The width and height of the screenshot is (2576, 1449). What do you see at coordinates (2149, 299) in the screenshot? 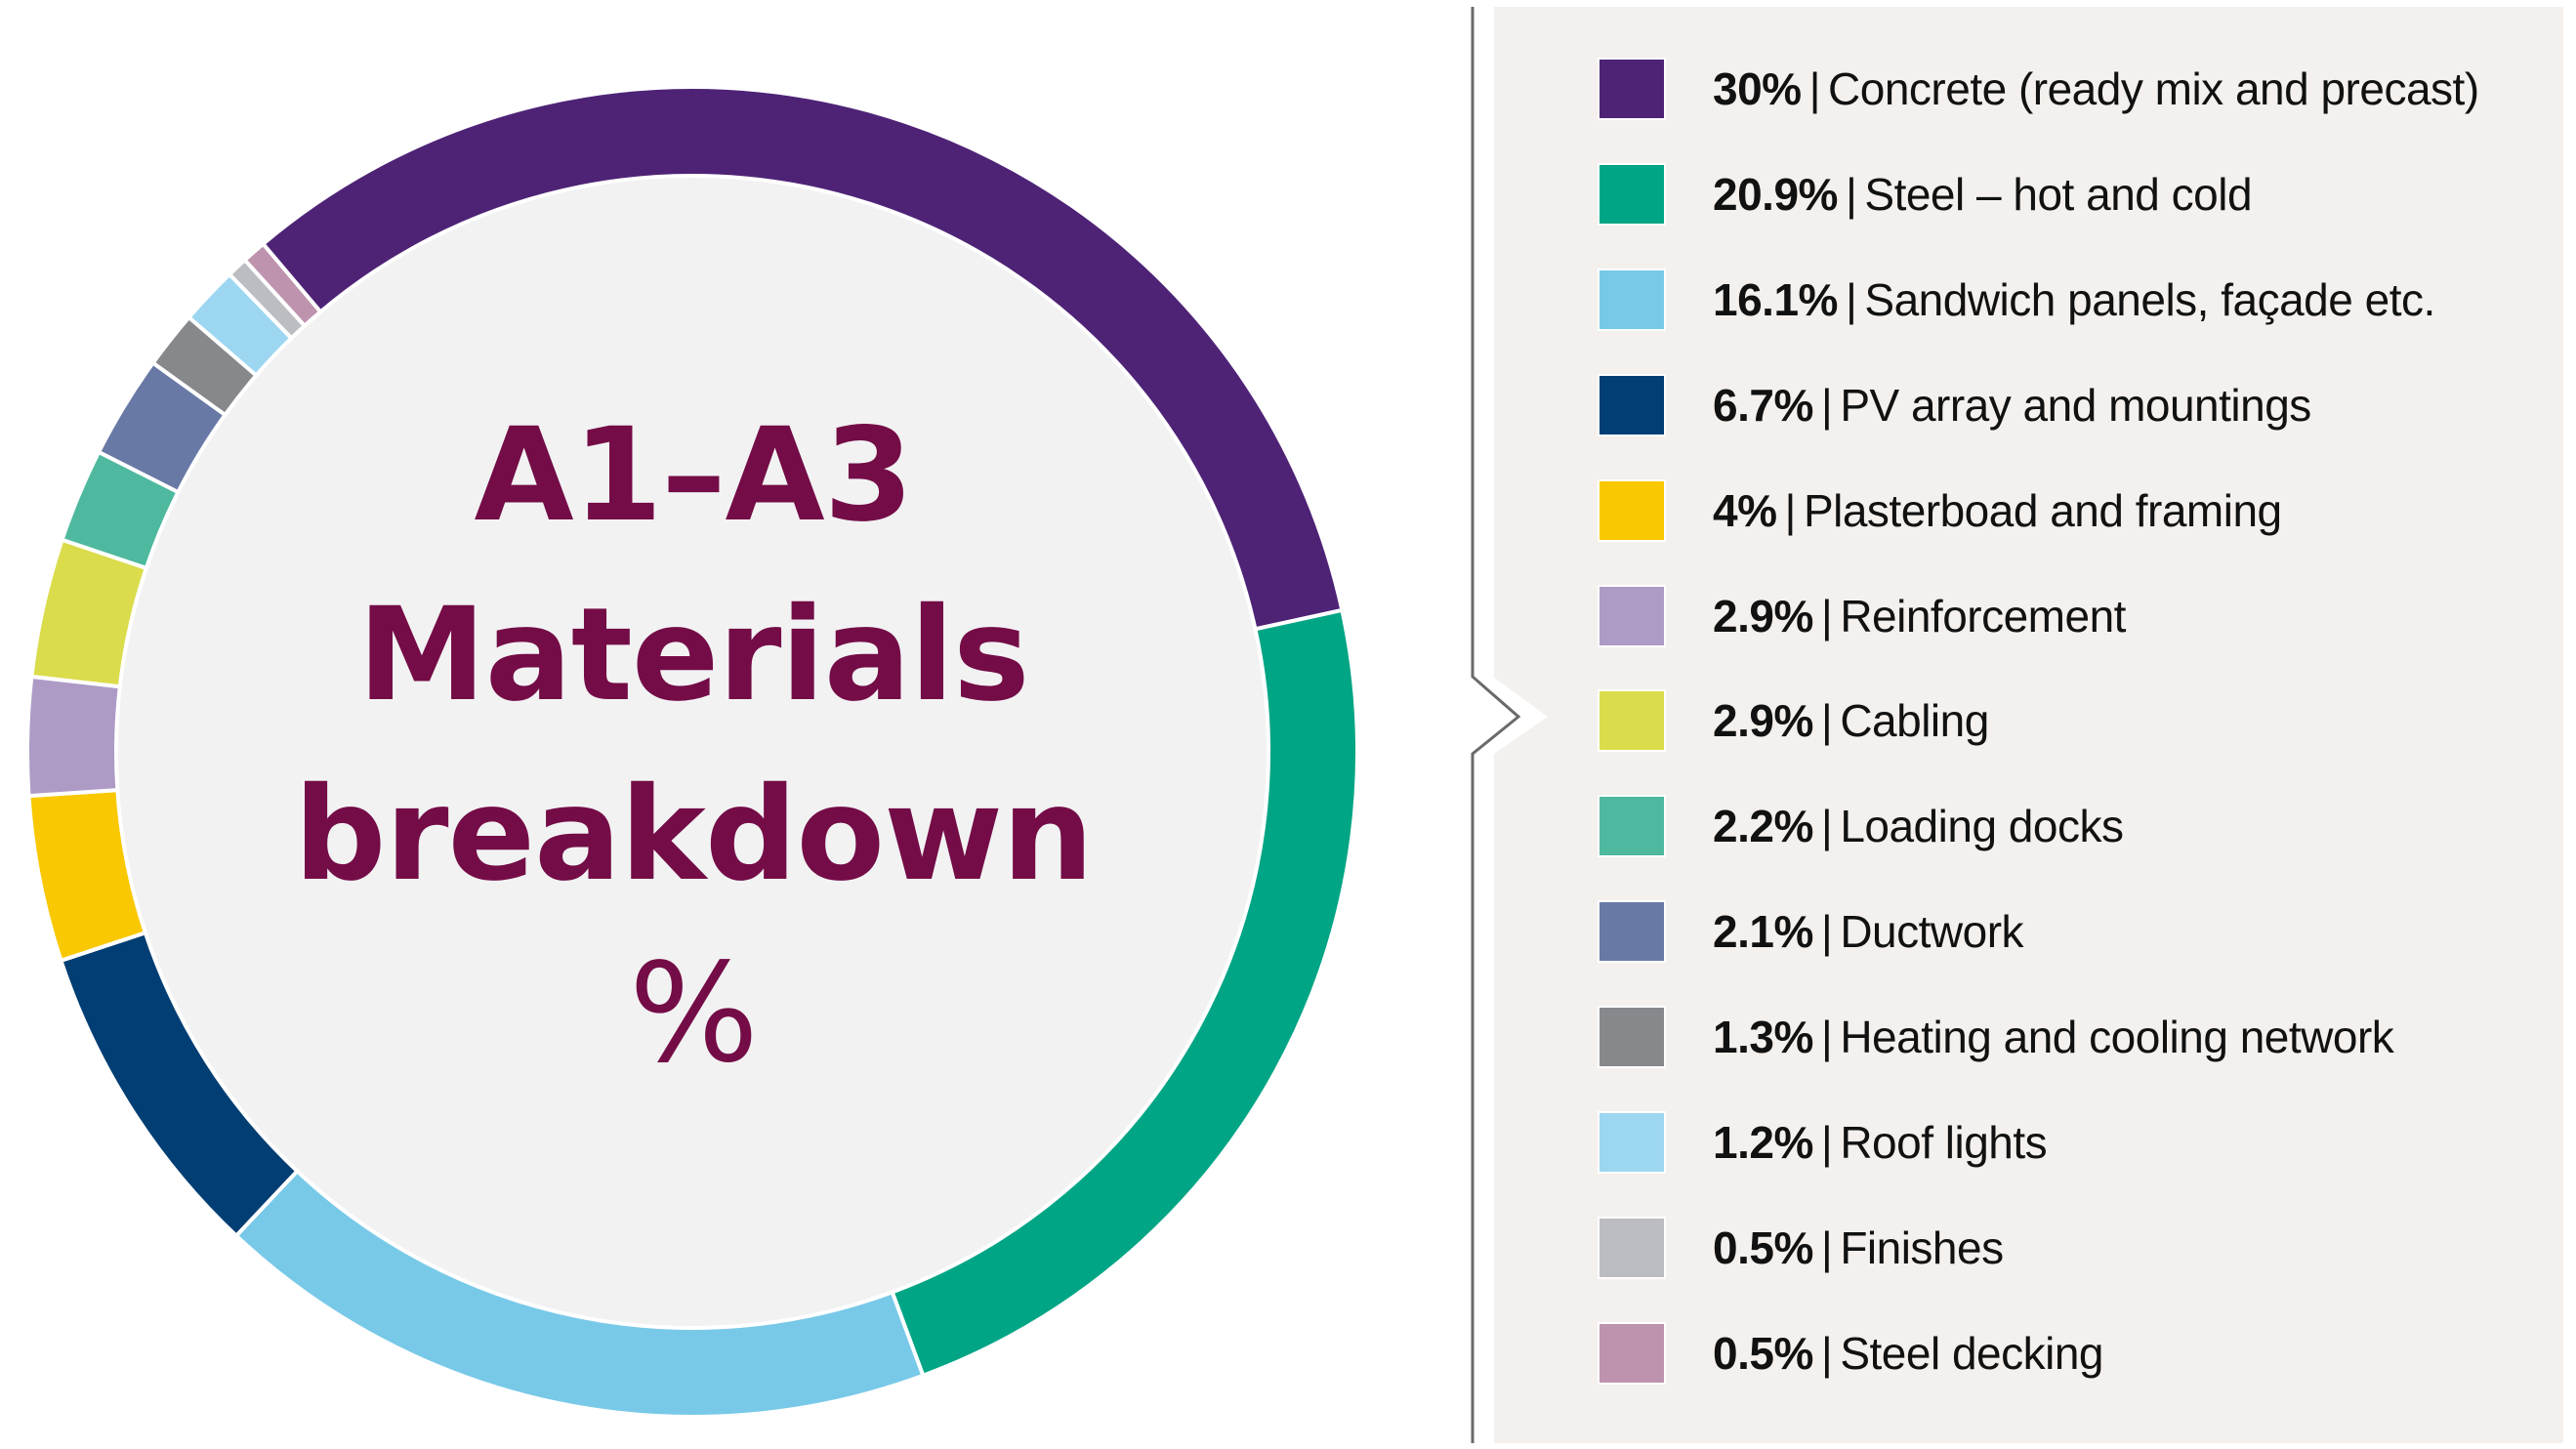
I see `legend-category: Sandwich panels, façade etc.` at bounding box center [2149, 299].